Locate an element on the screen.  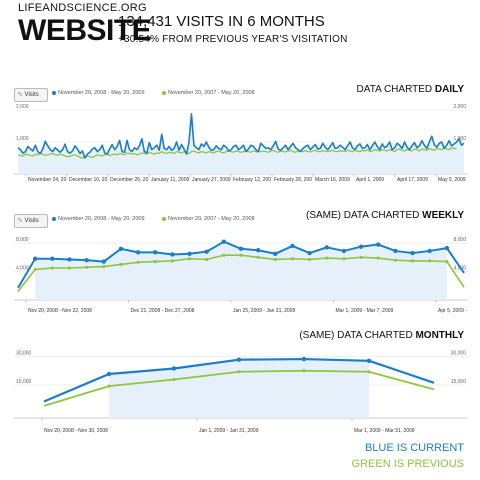
x-tick-label: Mar 1, 2009 - Mar 31, 2009 is located at coordinates (384, 431).